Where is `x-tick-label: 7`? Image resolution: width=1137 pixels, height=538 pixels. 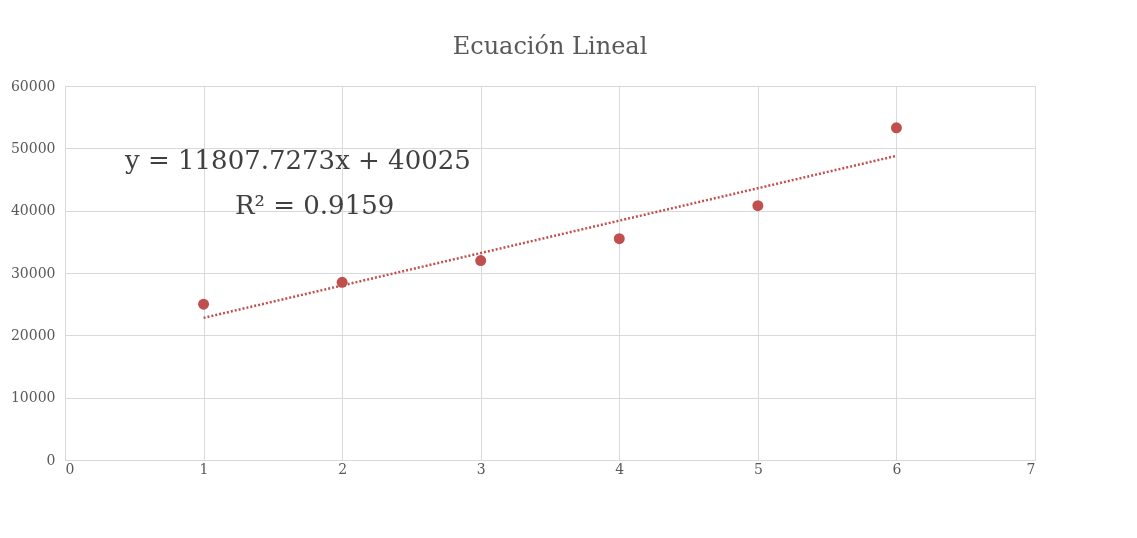 x-tick-label: 7 is located at coordinates (1031, 468).